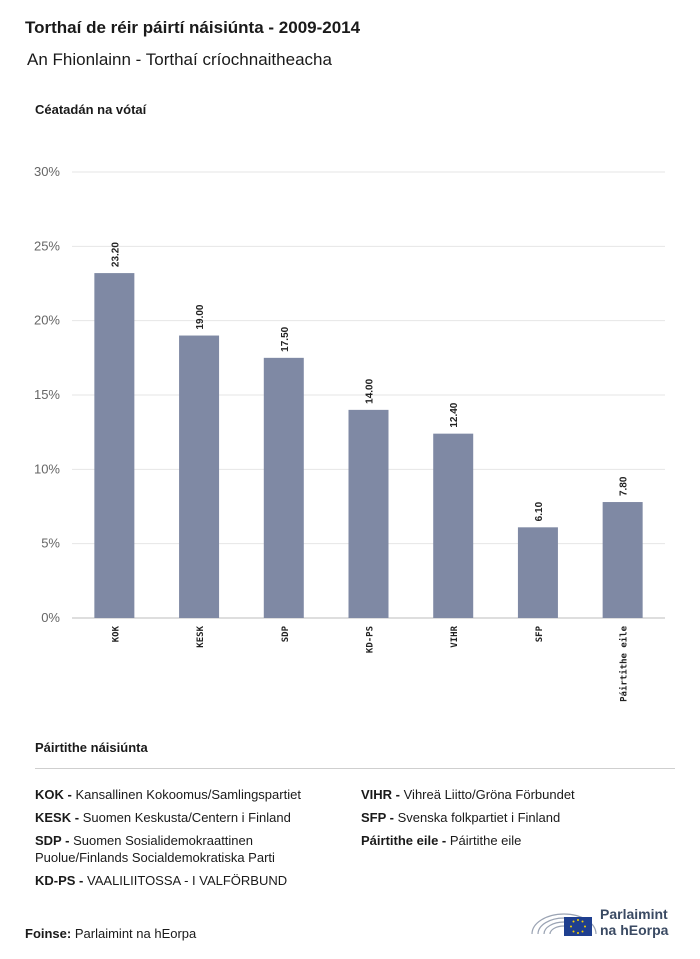 The image size is (700, 959). What do you see at coordinates (201, 636) in the screenshot?
I see `x-tick-label: KESK` at bounding box center [201, 636].